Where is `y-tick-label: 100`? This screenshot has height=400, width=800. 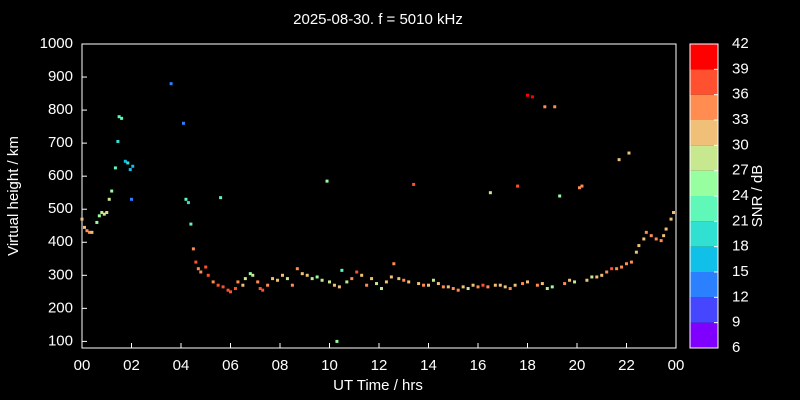
y-tick-label: 100 is located at coordinates (60, 340).